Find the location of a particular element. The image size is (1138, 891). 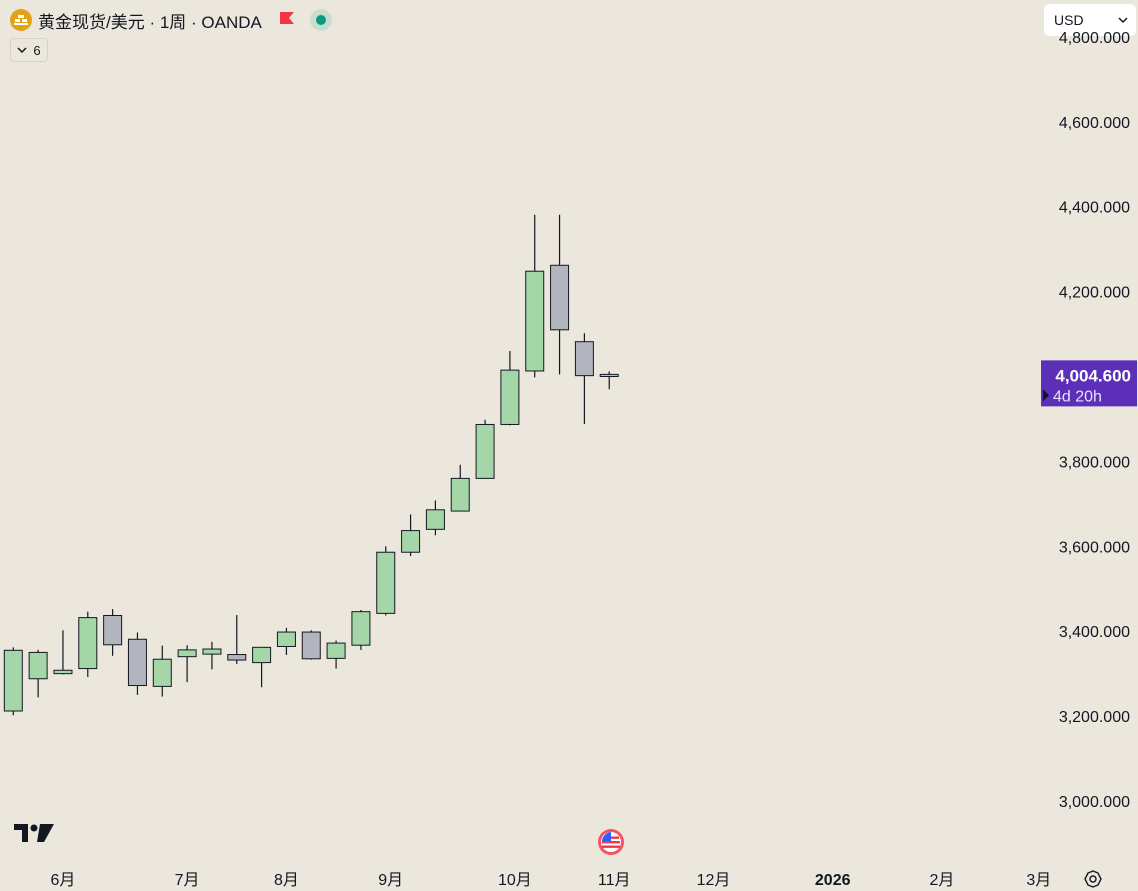

currency-select: USD is located at coordinates (1090, 20).